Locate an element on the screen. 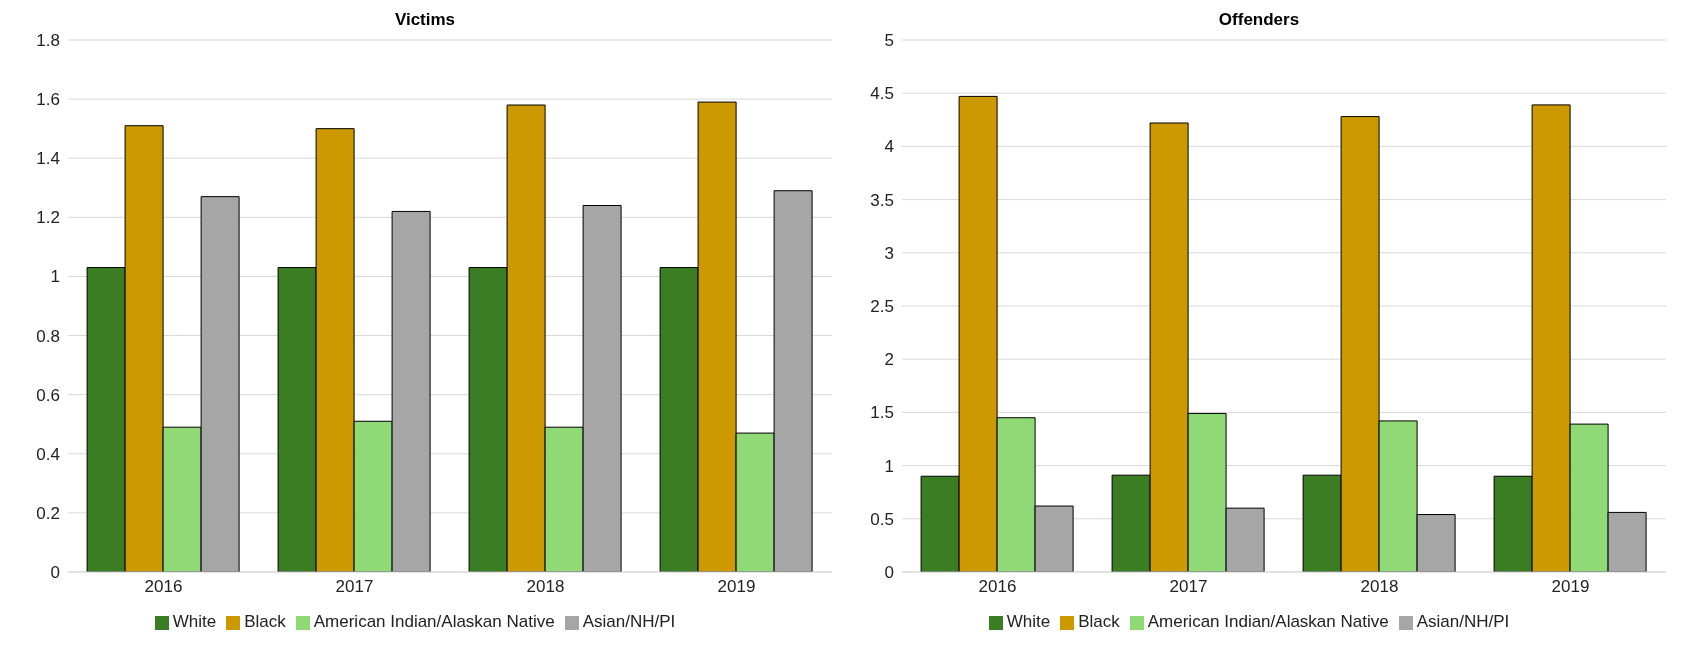 This screenshot has height=645, width=1684. y-tick-label: 2.5 is located at coordinates (882, 307).